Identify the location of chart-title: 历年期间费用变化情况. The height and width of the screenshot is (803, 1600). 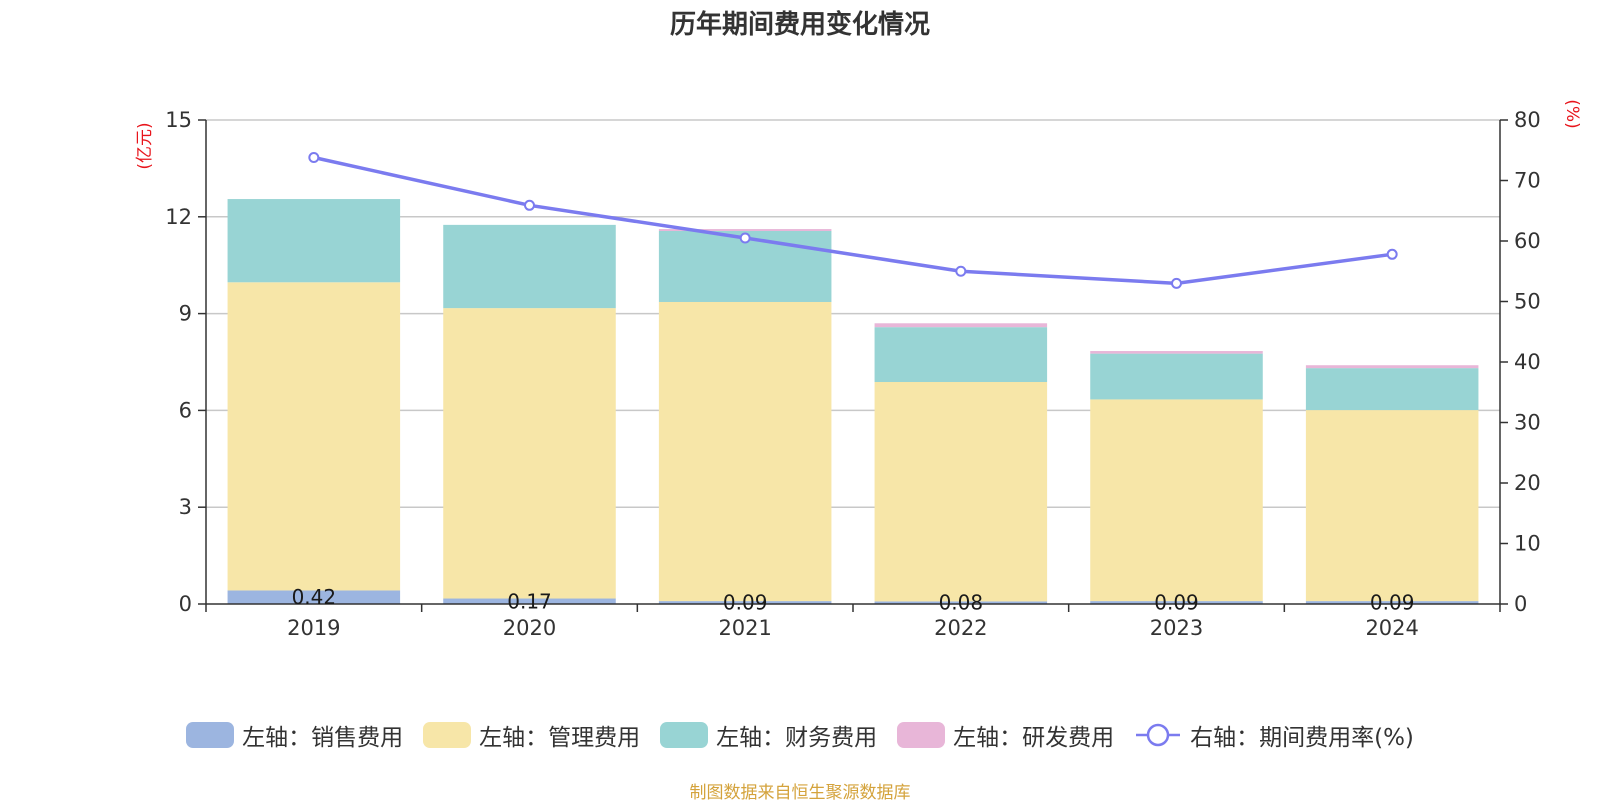
(799, 25).